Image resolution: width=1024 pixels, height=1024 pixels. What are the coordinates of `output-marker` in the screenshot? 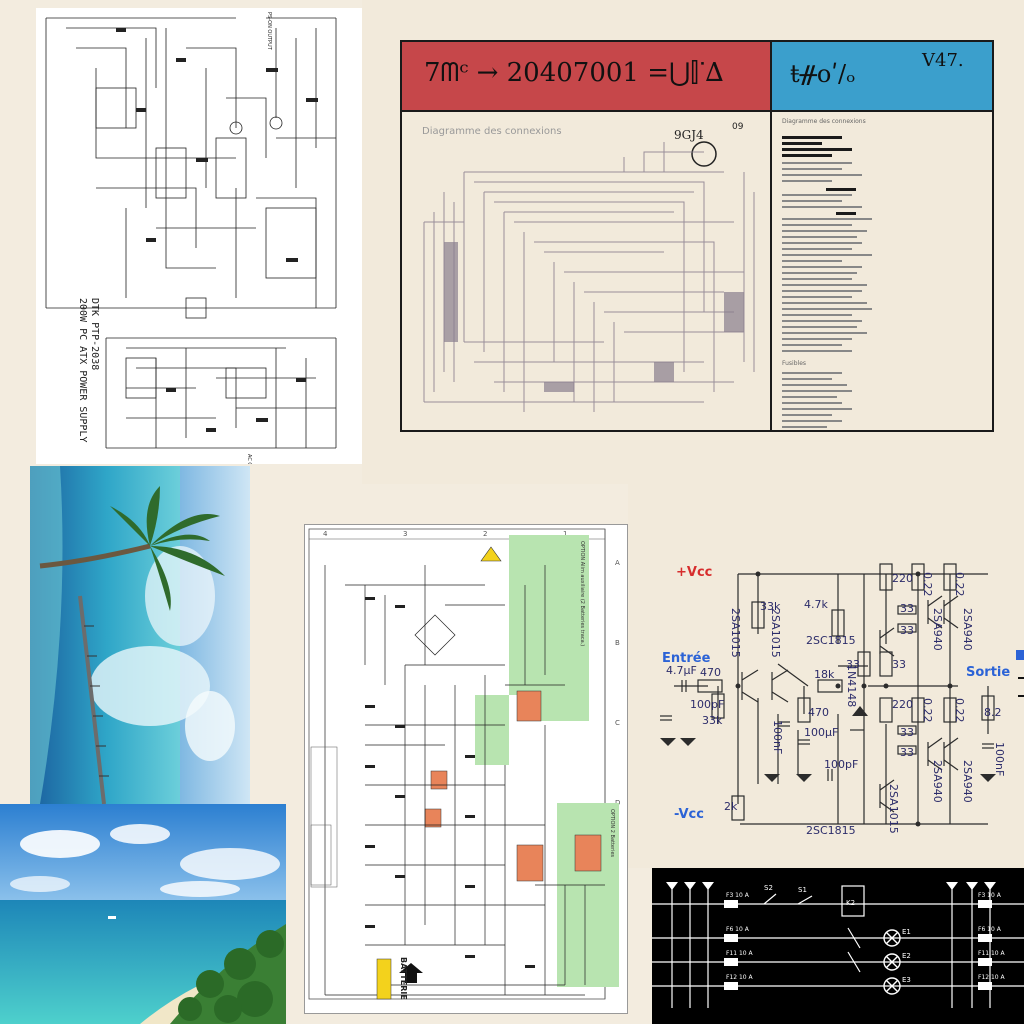 It's located at (1020, 655).